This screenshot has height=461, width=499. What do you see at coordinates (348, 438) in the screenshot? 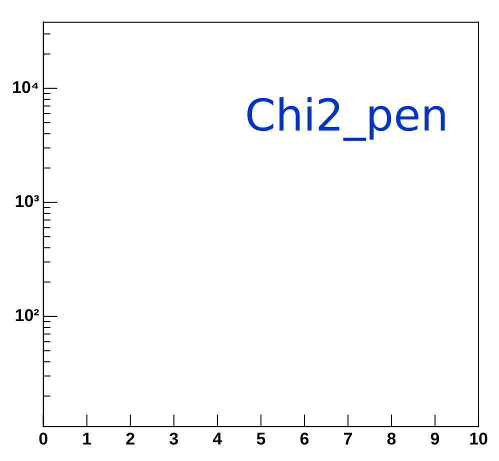
I see `x-tick-label: 7` at bounding box center [348, 438].